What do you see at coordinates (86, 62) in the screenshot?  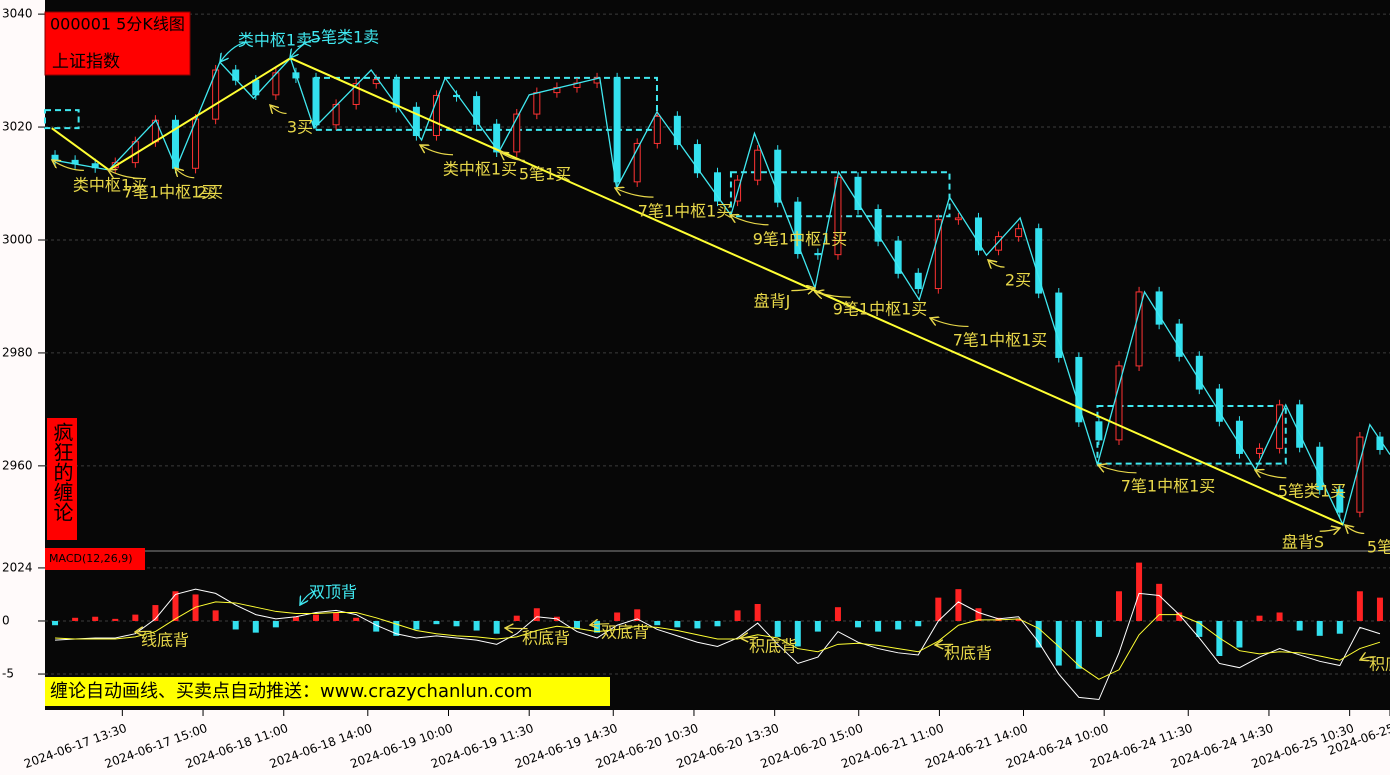 I see `header-name: 上证指数` at bounding box center [86, 62].